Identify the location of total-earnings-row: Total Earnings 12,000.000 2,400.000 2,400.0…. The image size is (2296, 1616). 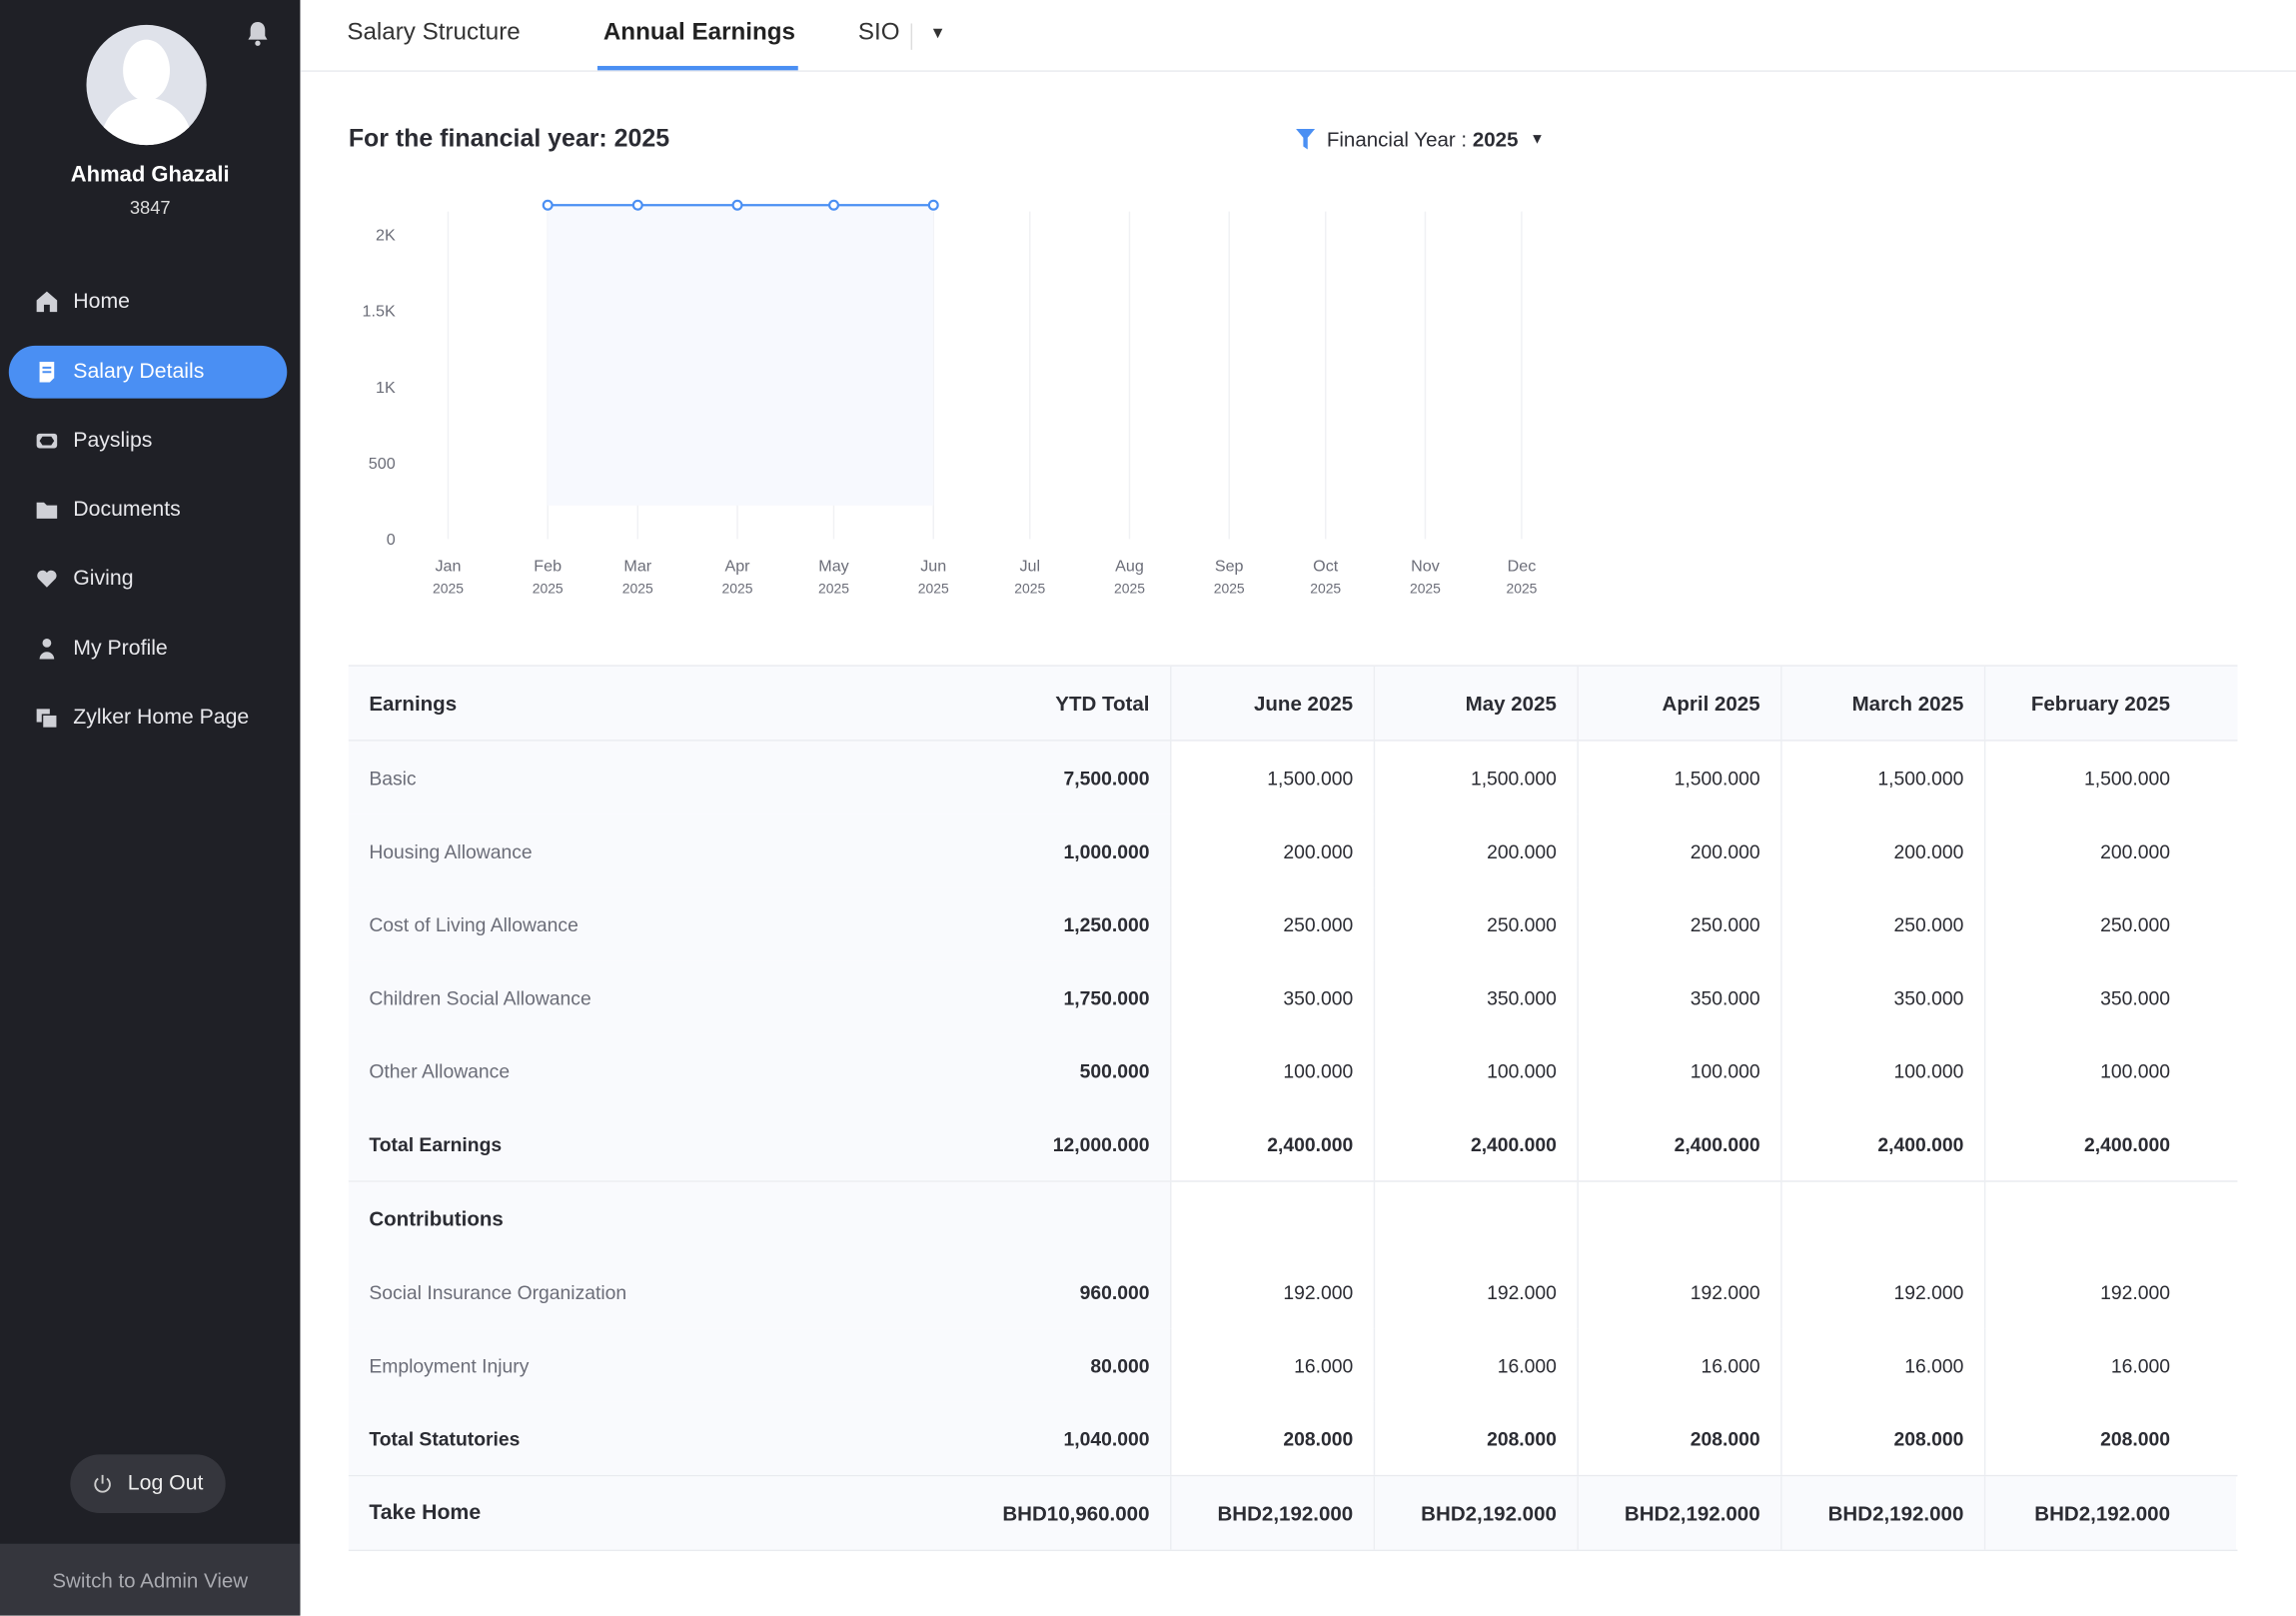
(1293, 1144).